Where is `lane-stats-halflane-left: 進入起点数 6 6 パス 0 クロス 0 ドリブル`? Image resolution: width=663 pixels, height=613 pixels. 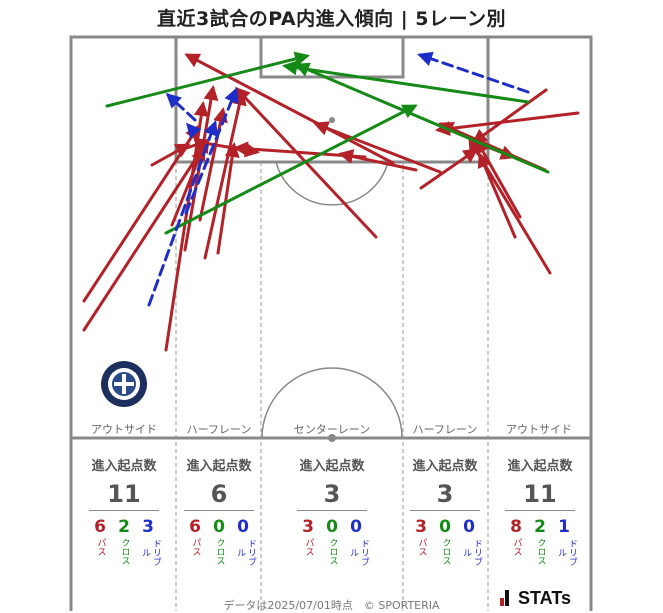
lane-stats-halflane-left: 進入起点数 6 6 パス 0 クロス 0 ドリブル is located at coordinates (219, 510).